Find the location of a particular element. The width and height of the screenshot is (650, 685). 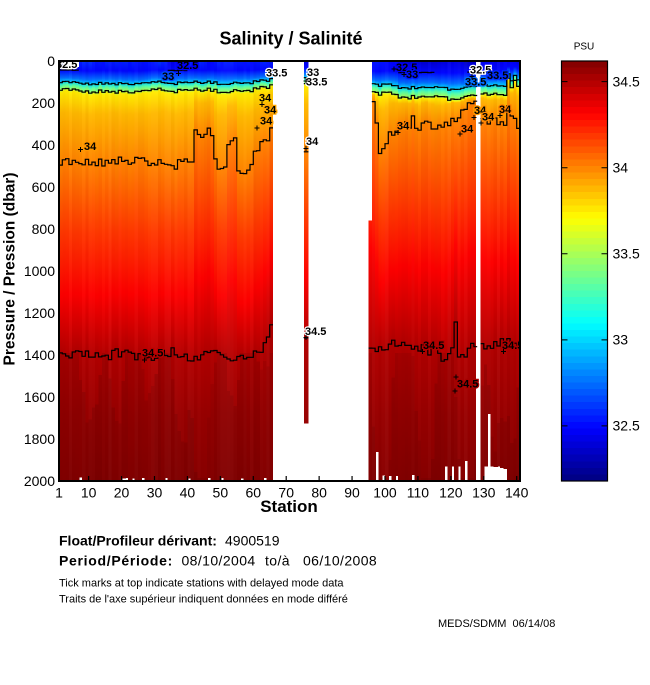

svg-text: Float/Profileur dérivant: is located at coordinates (138, 541).